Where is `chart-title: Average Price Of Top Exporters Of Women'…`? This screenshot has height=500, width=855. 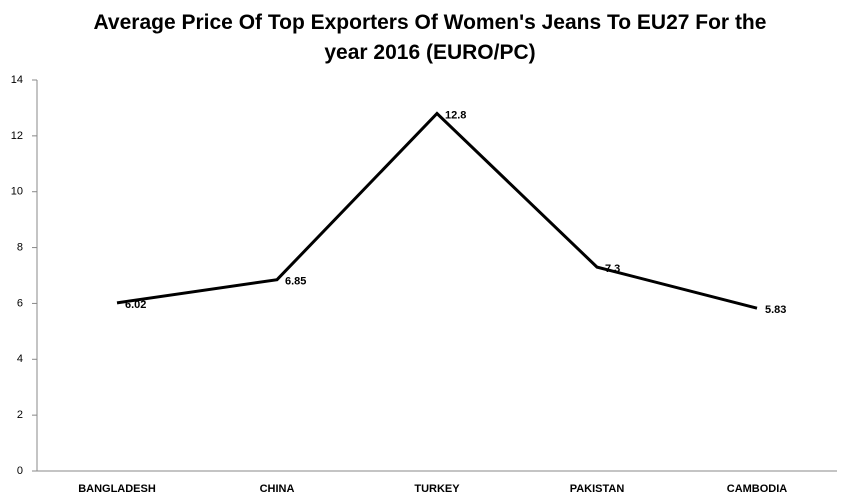
chart-title: Average Price Of Top Exporters Of Women'… is located at coordinates (430, 37).